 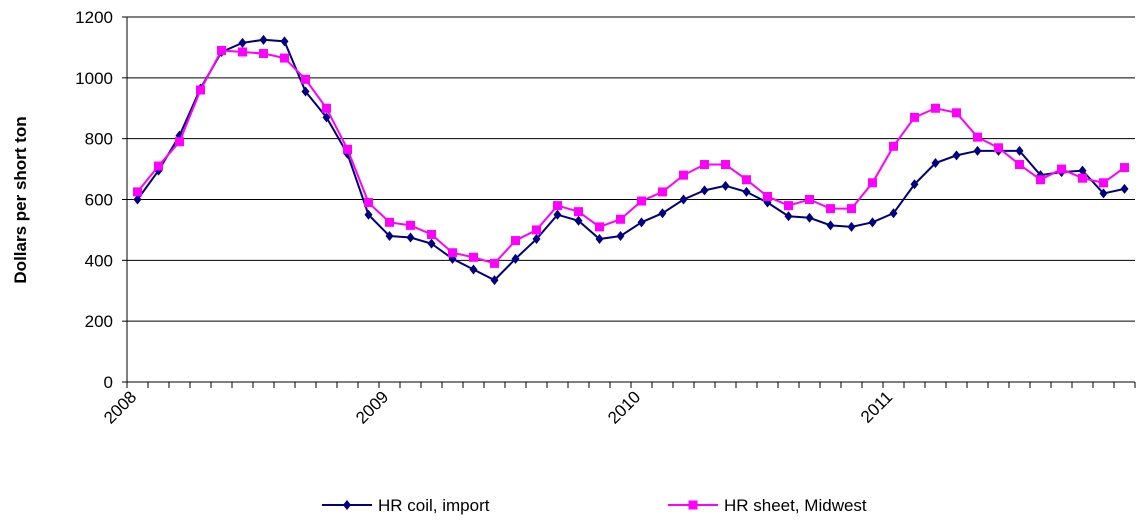 What do you see at coordinates (20, 199) in the screenshot?
I see `y-axis-label: Dollars per short ton` at bounding box center [20, 199].